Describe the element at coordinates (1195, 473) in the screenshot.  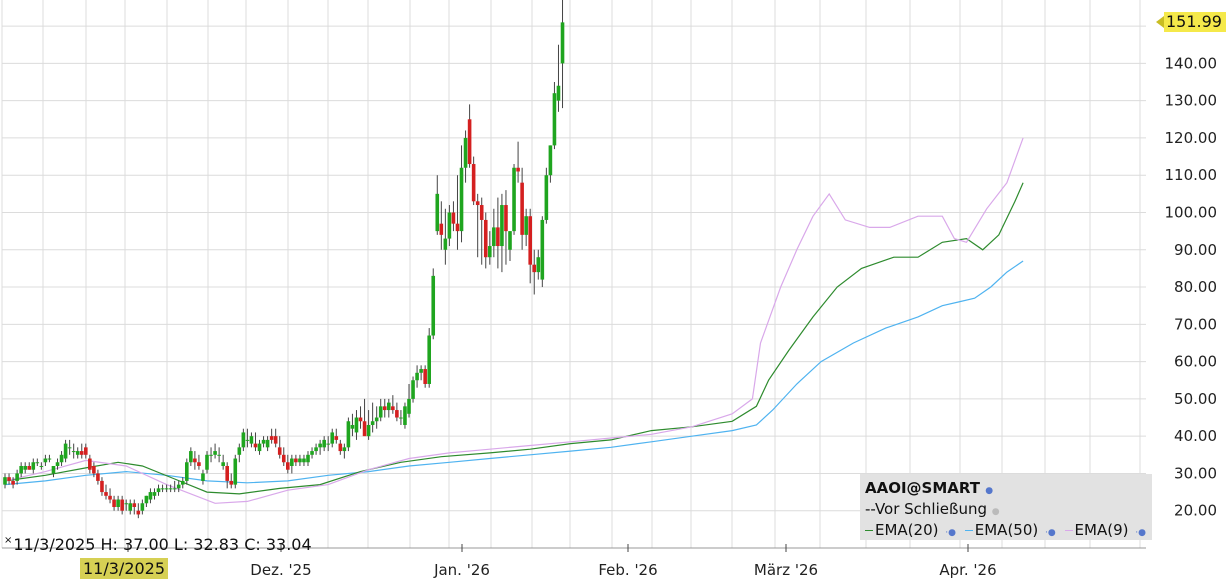
I see `y-tick-label: 30.00` at that location.